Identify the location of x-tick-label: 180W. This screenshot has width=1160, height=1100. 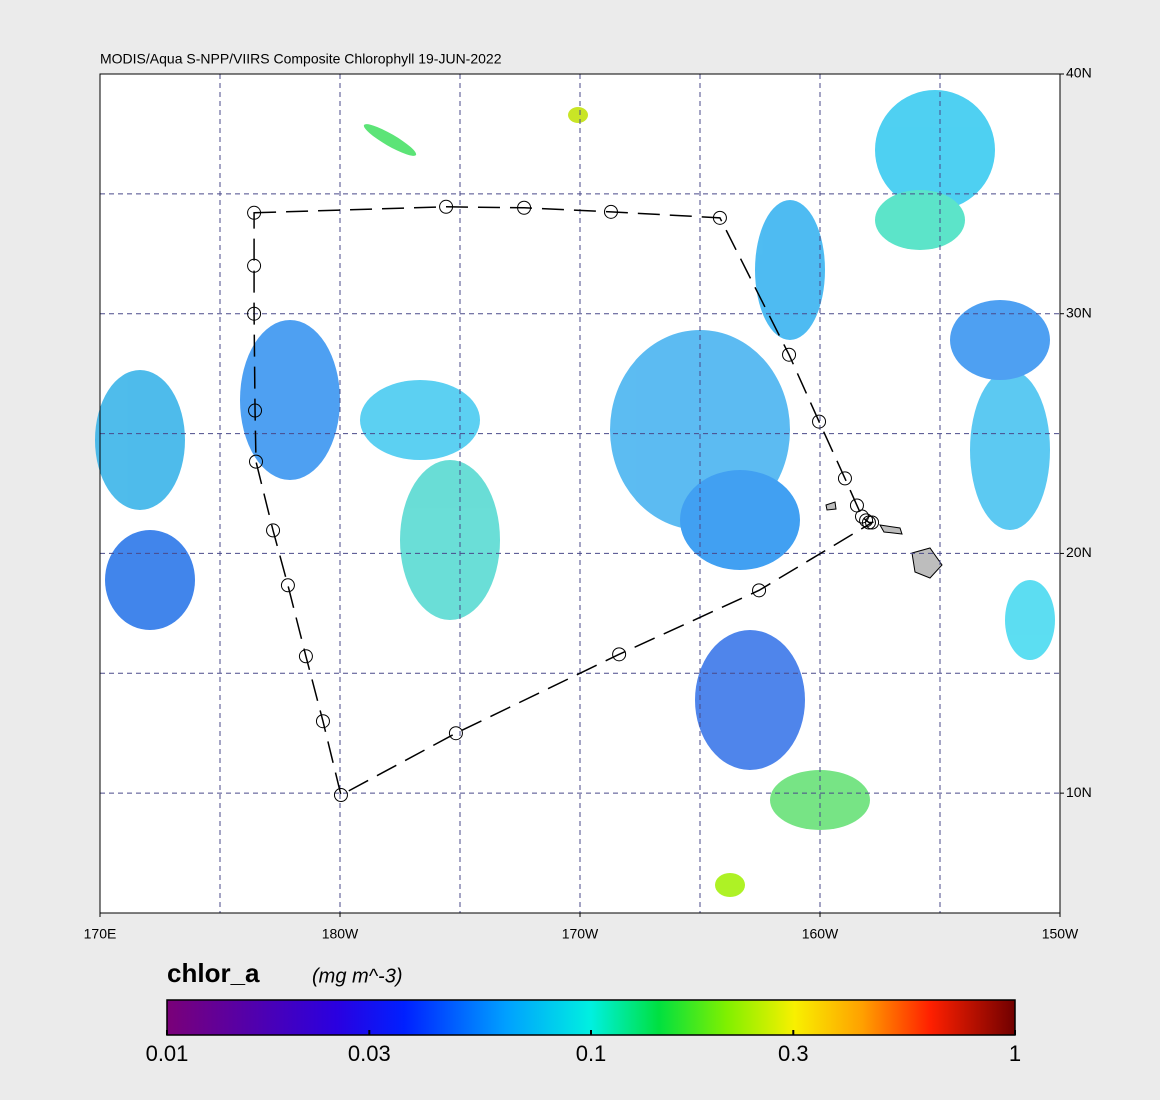
(340, 934).